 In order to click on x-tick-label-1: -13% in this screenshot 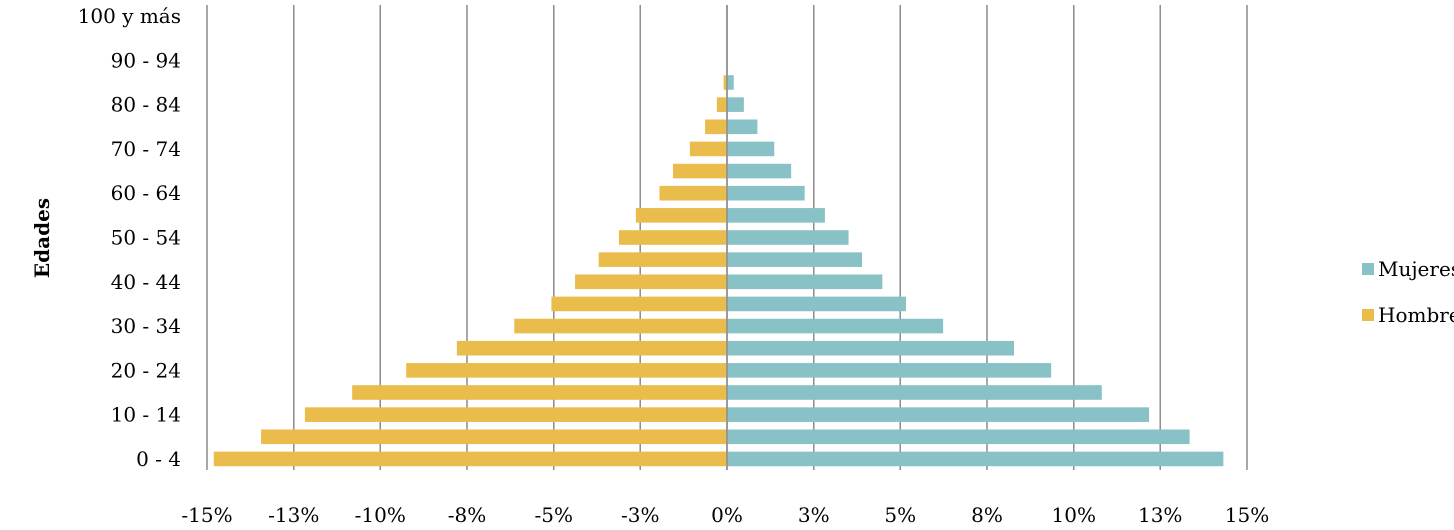, I will do `click(293, 515)`.